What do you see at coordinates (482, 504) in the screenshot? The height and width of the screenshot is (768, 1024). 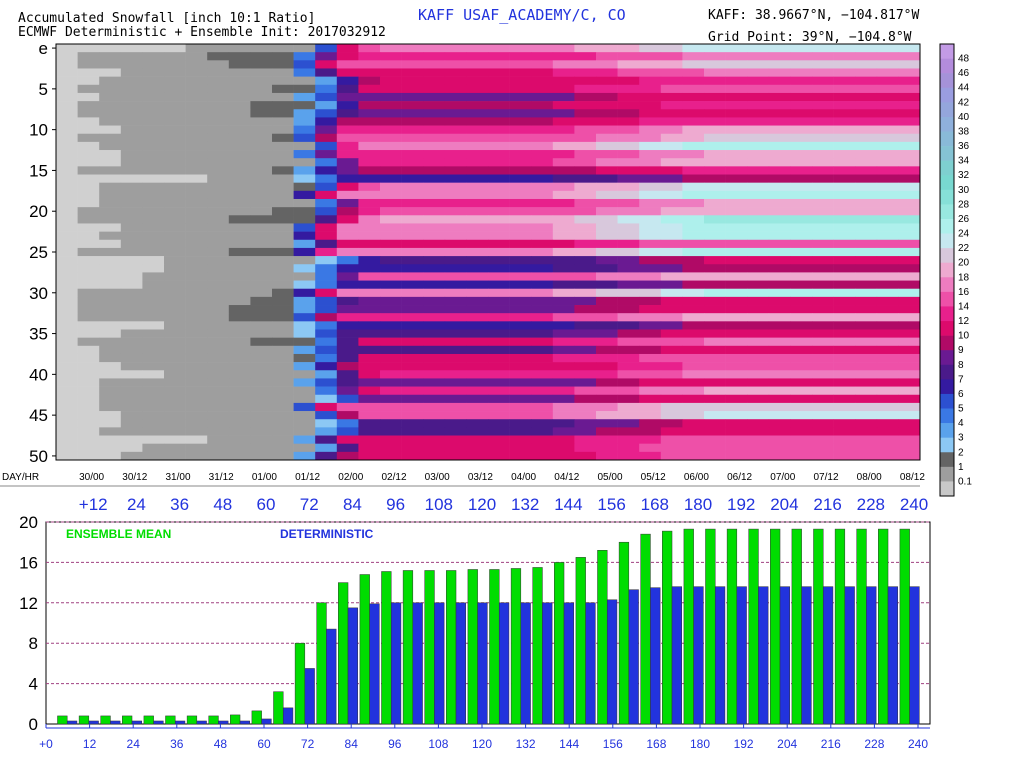 I see `hour-tick-label: 120` at bounding box center [482, 504].